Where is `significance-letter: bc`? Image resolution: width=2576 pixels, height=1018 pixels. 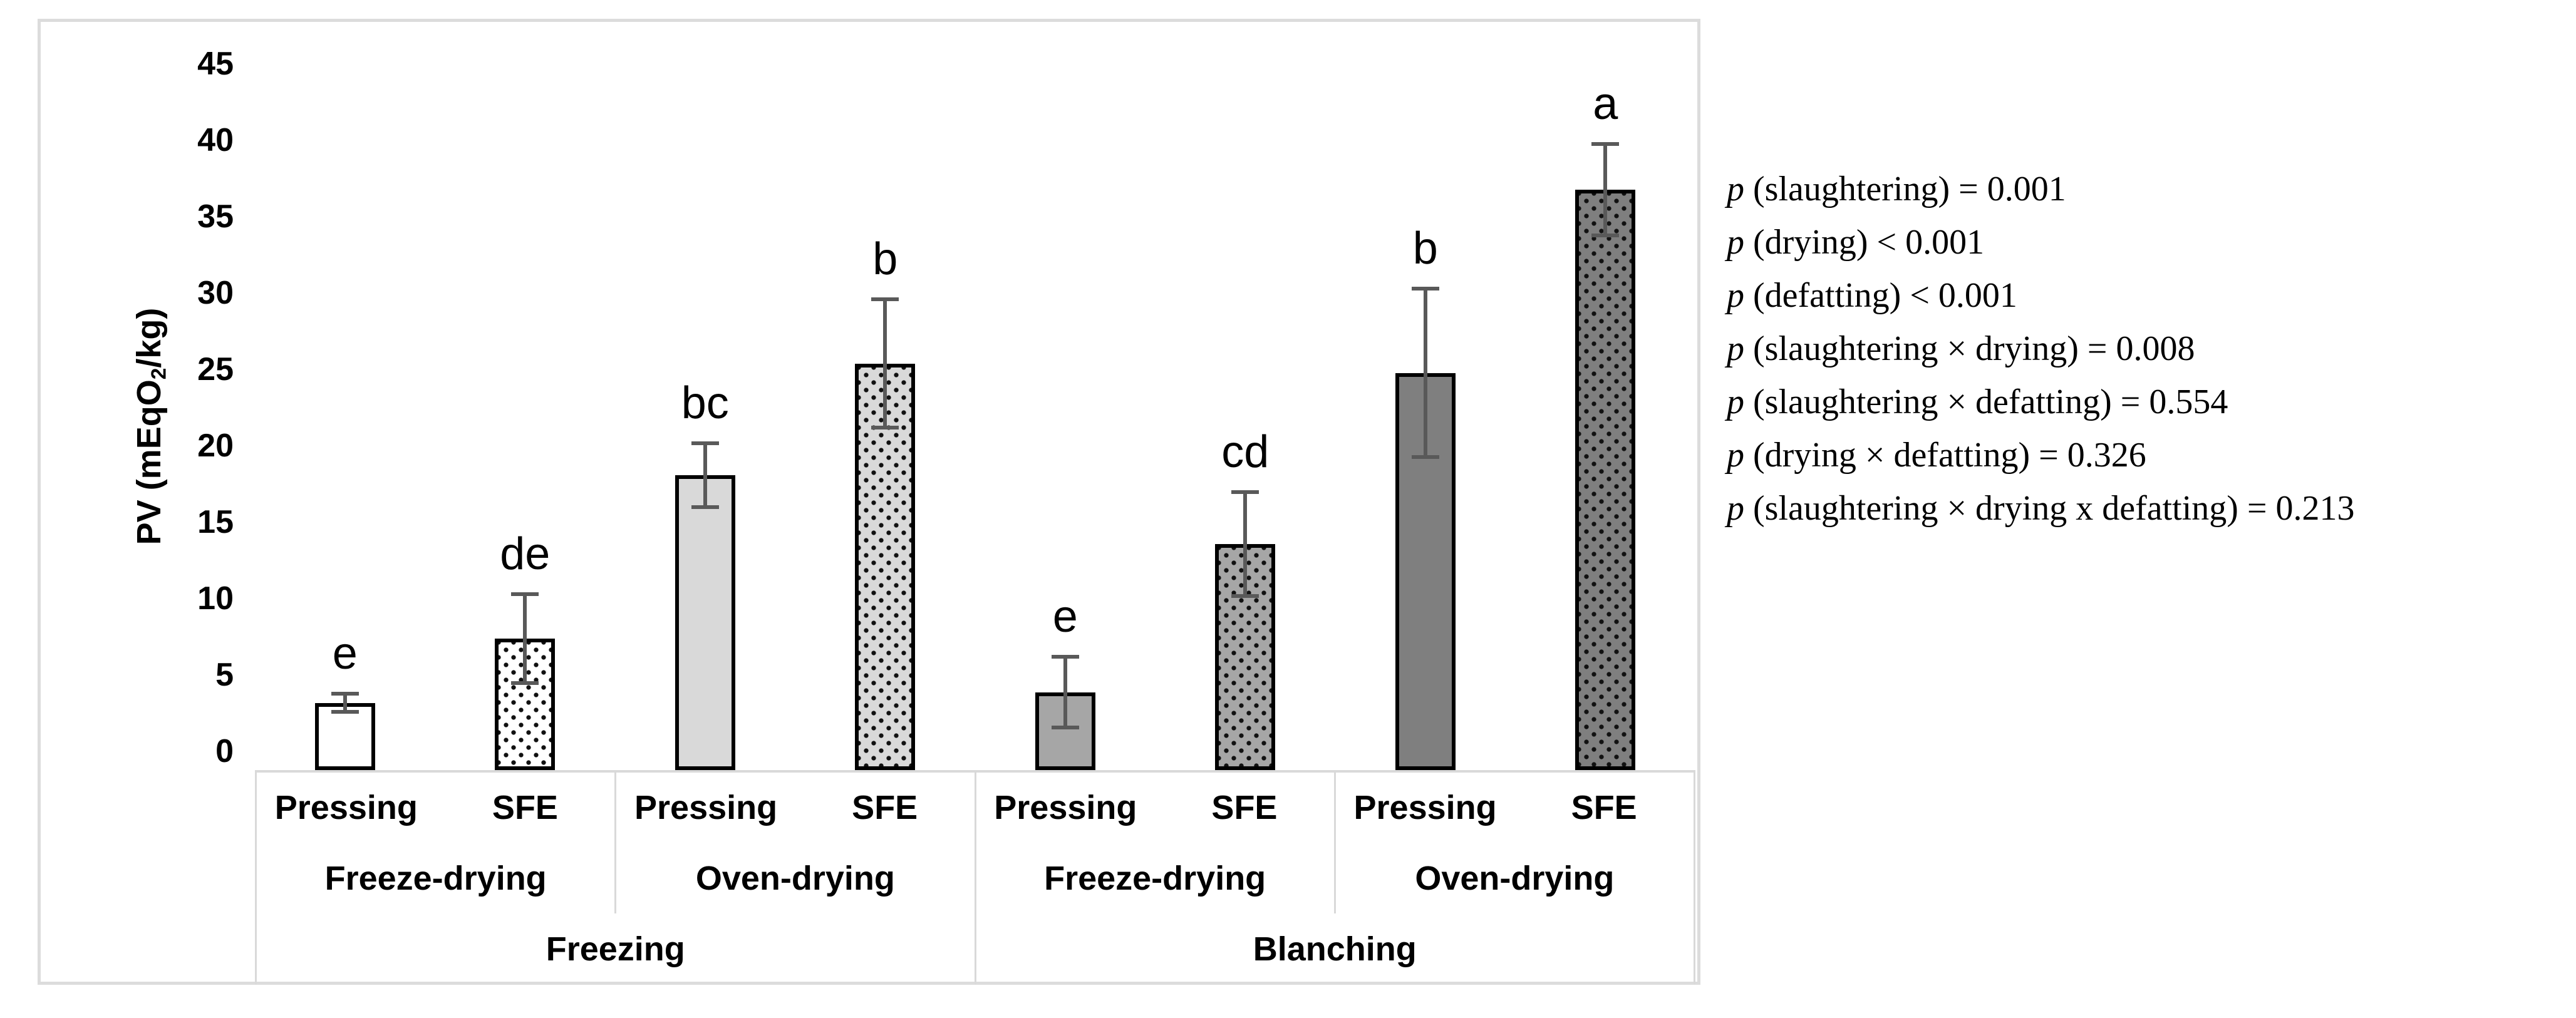 significance-letter: bc is located at coordinates (705, 403).